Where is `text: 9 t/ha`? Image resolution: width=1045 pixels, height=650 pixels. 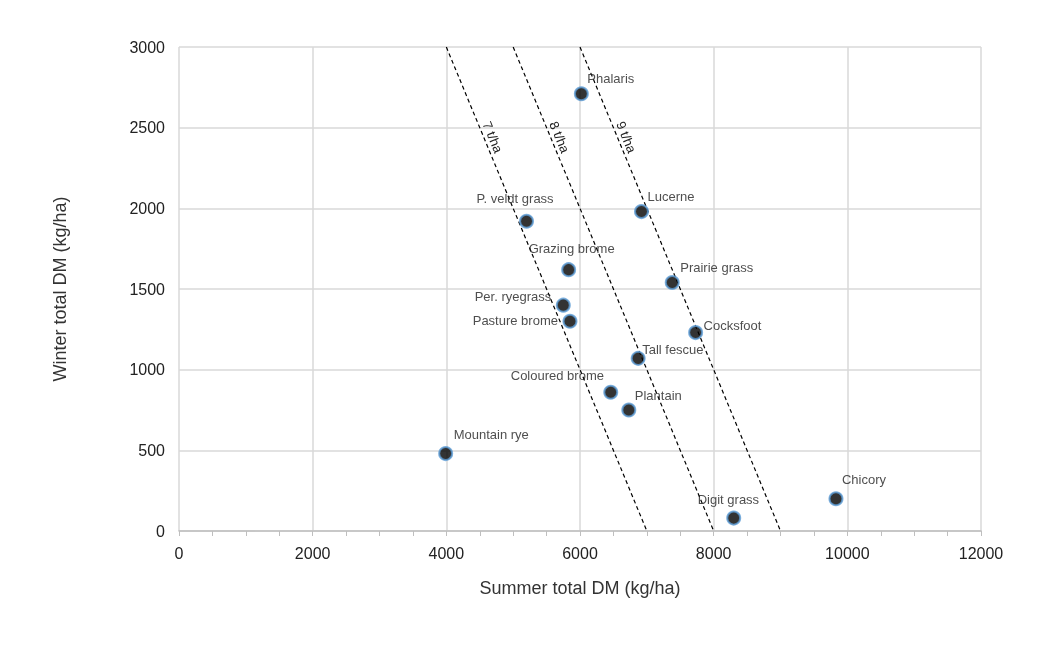
text: 9 t/ha is located at coordinates (626, 137).